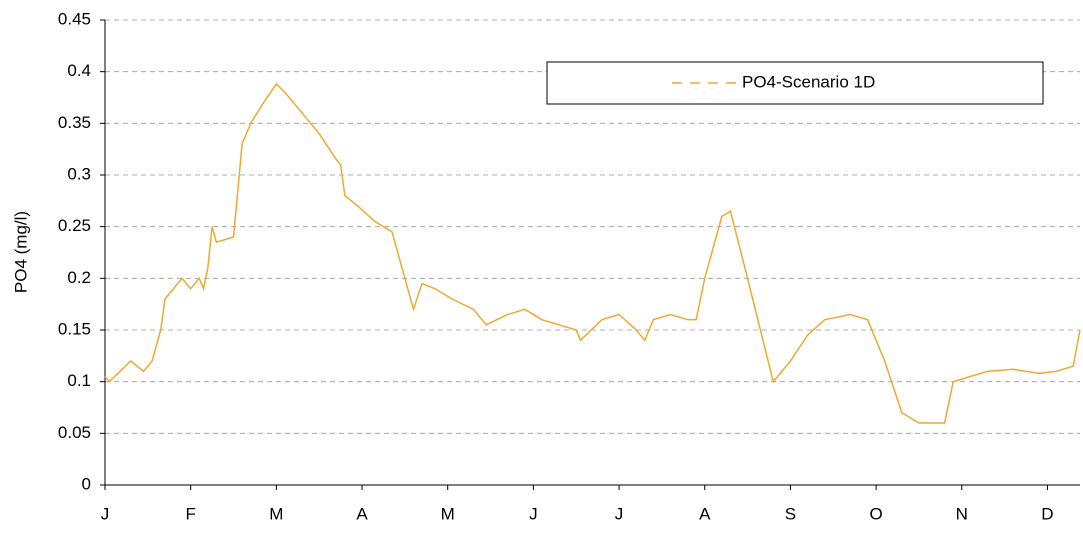 The image size is (1083, 534). I want to click on y-tick-label: 0.3, so click(79, 173).